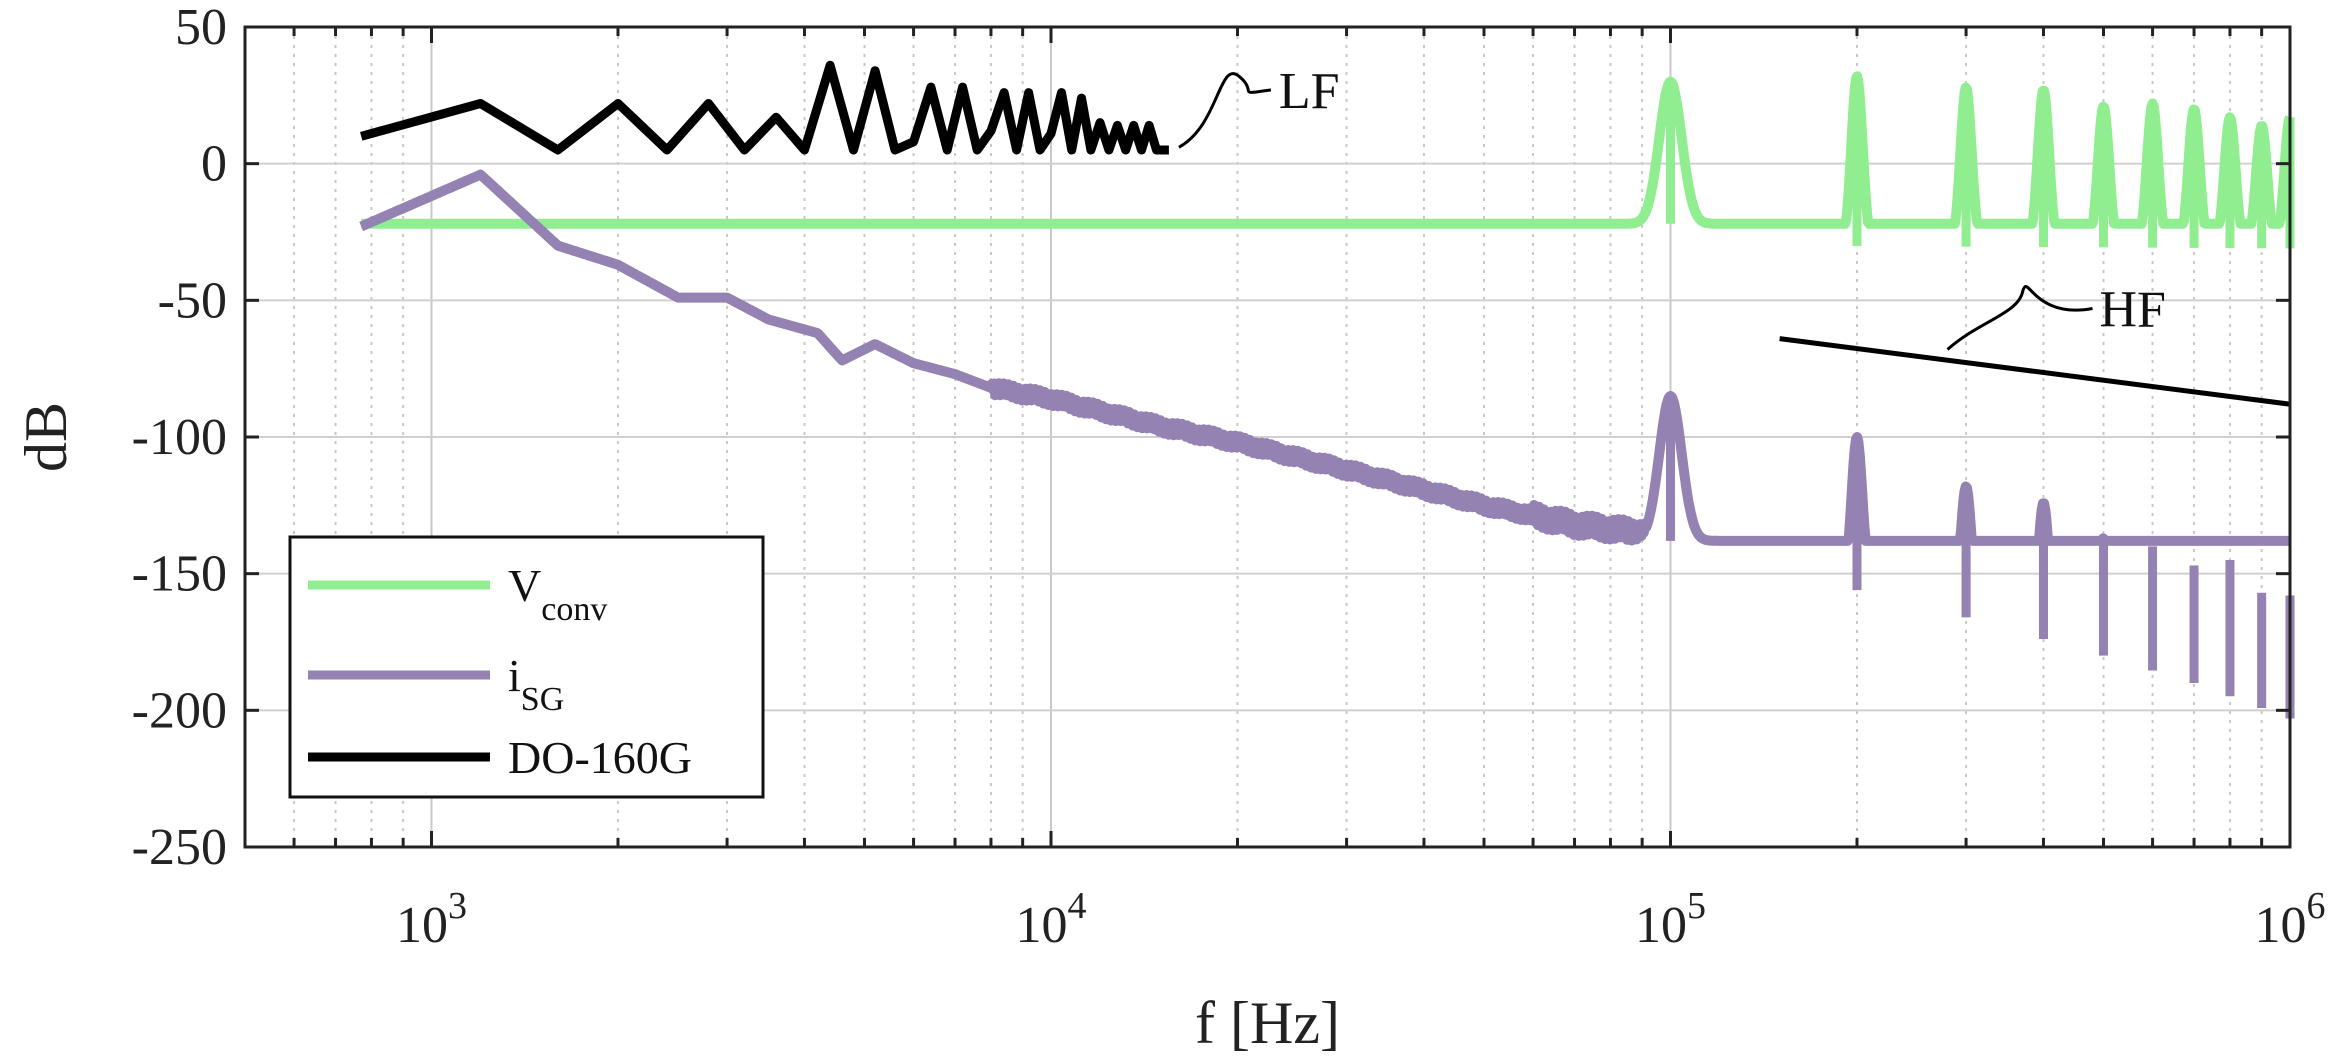  I want to click on x-tick-label: 10³, so click(431, 919).